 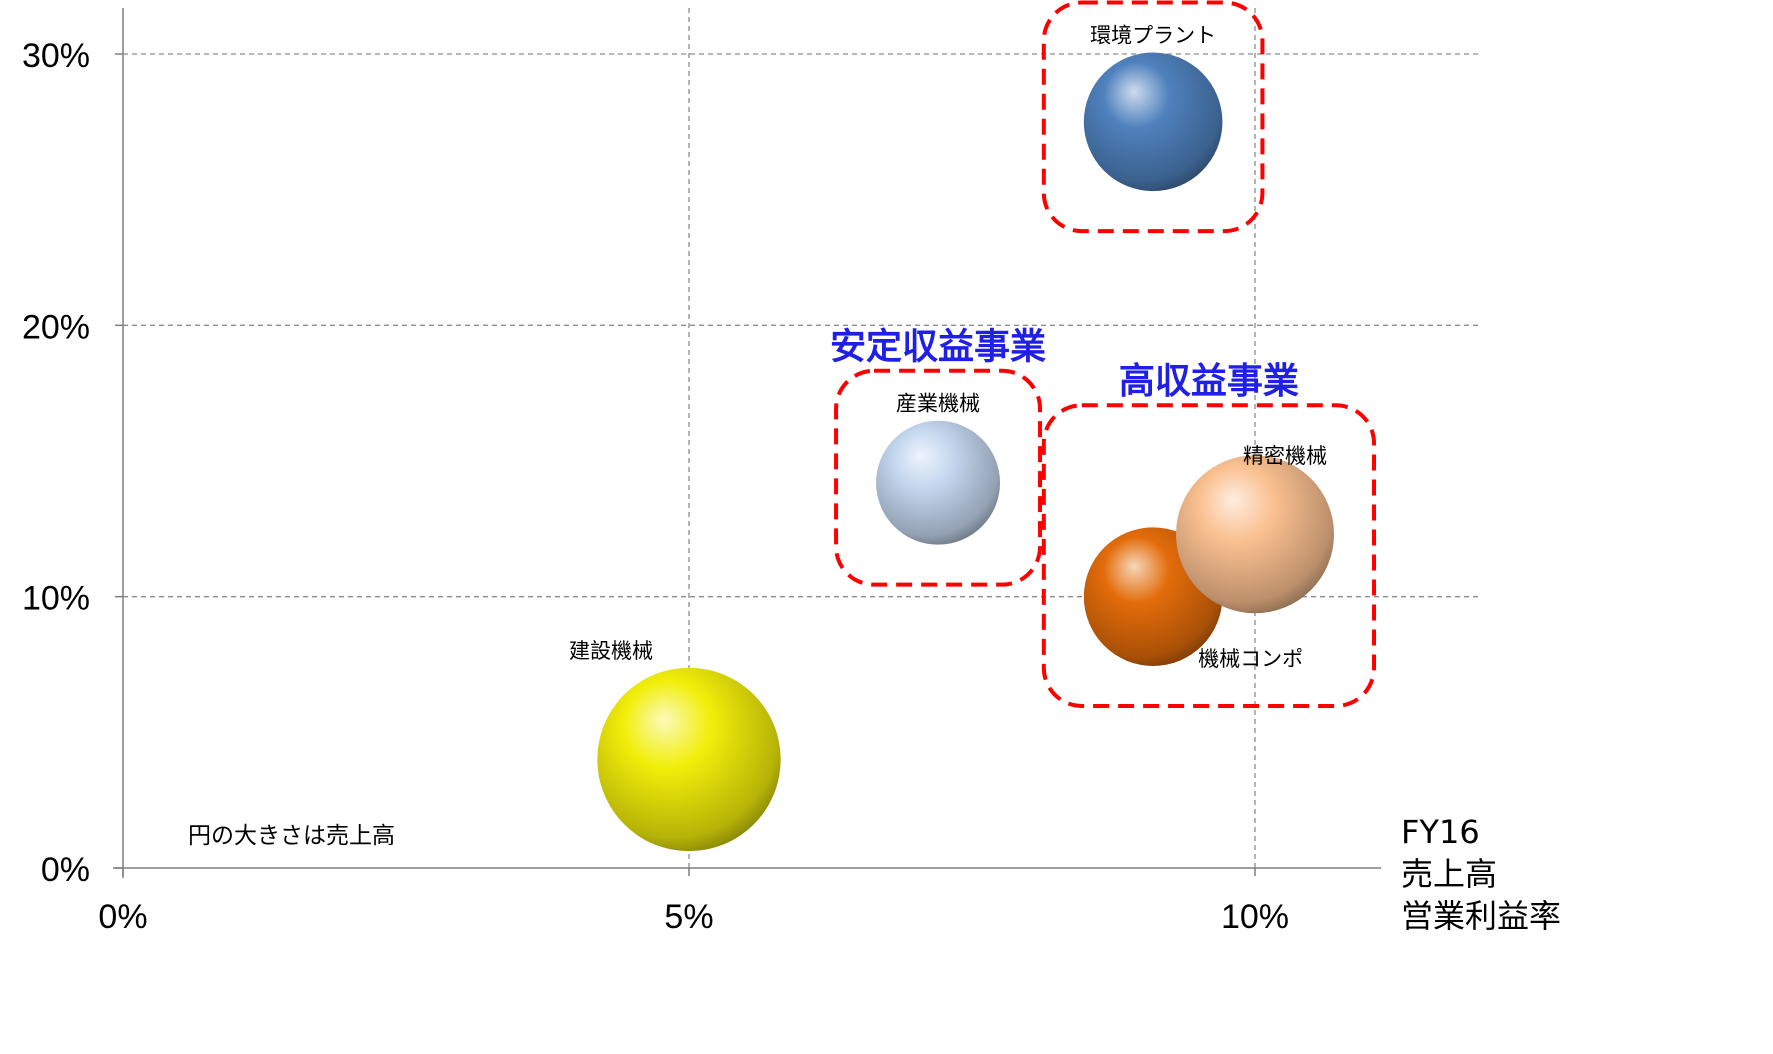 I want to click on y-tick-label: 30%, so click(x=56, y=56).